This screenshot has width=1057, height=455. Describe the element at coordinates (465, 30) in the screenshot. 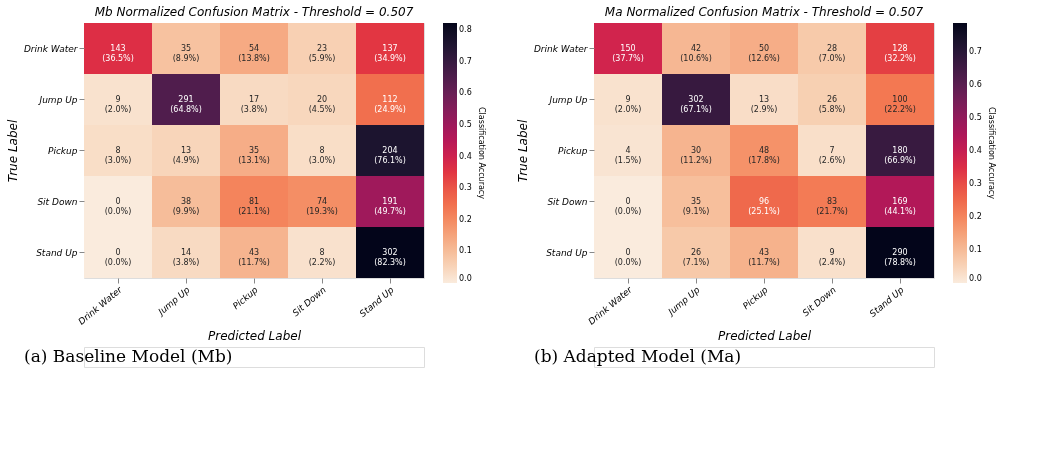

I see `color-bar-label: 0.8` at that location.